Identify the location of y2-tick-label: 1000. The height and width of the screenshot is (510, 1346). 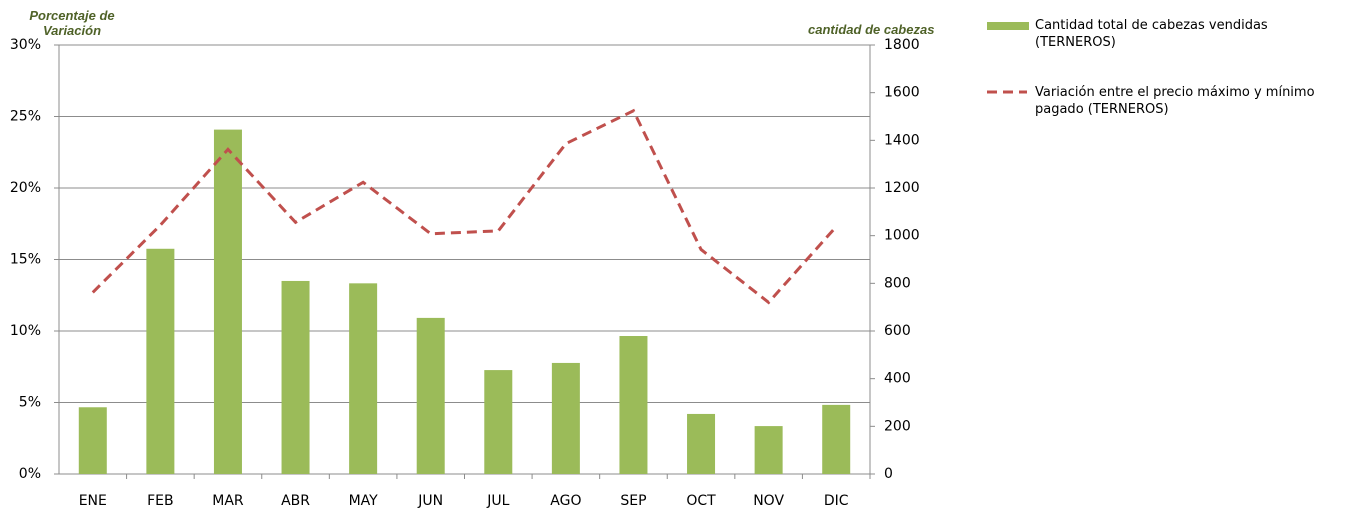
(902, 236).